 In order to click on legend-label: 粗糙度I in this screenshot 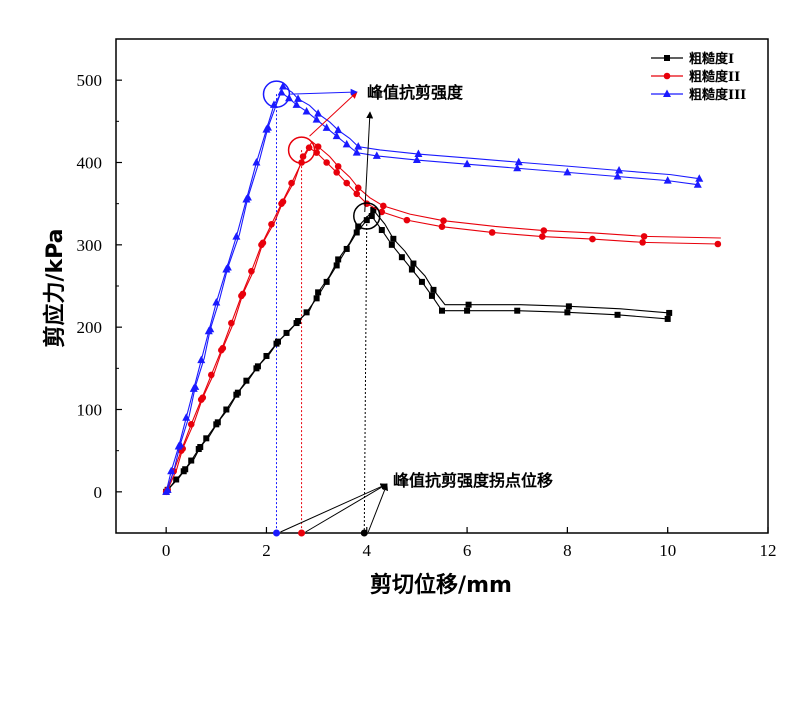, I will do `click(711, 59)`.